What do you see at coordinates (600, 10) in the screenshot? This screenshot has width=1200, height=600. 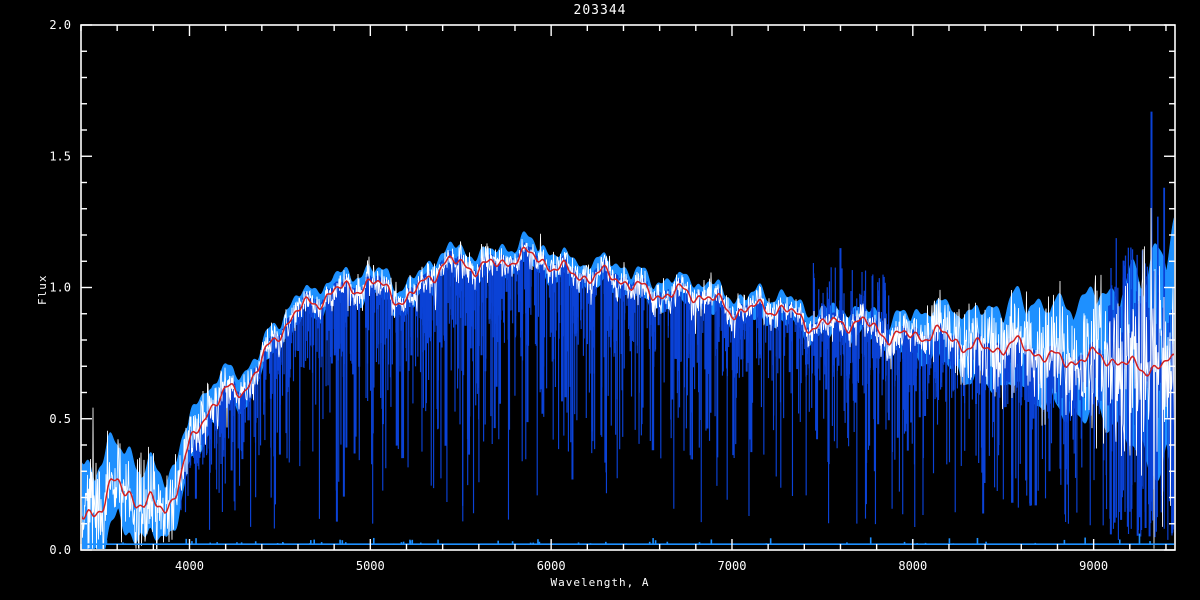 I see `page-title: 203344` at bounding box center [600, 10].